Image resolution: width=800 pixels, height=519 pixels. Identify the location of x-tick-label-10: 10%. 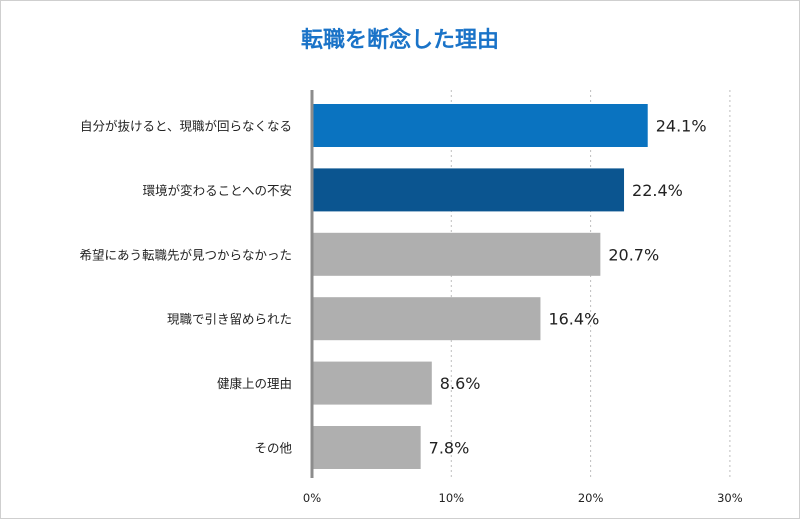
(452, 498).